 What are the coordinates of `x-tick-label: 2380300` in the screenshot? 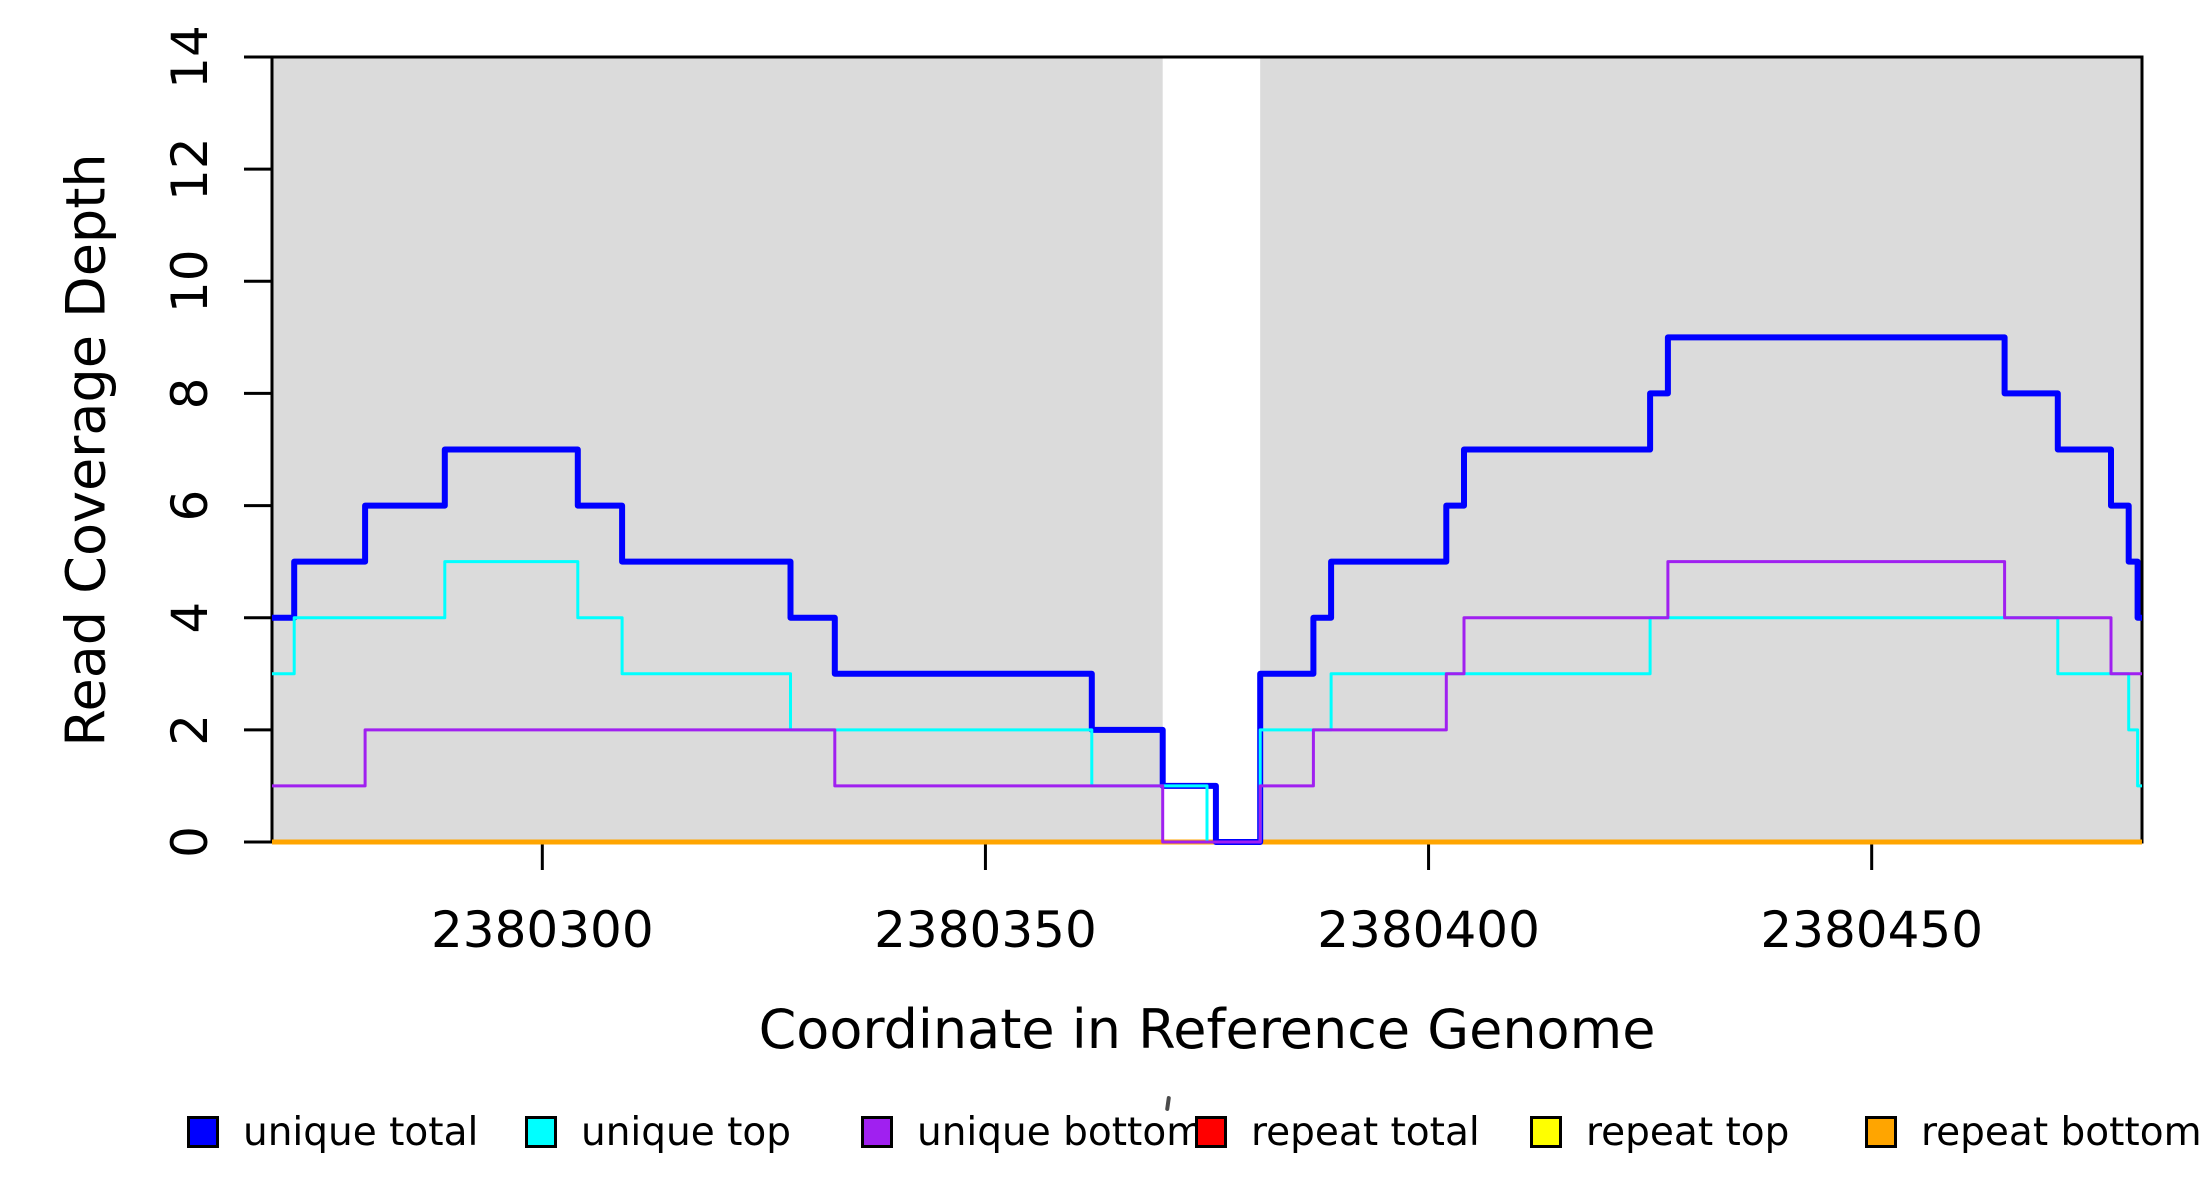 It's located at (542, 930).